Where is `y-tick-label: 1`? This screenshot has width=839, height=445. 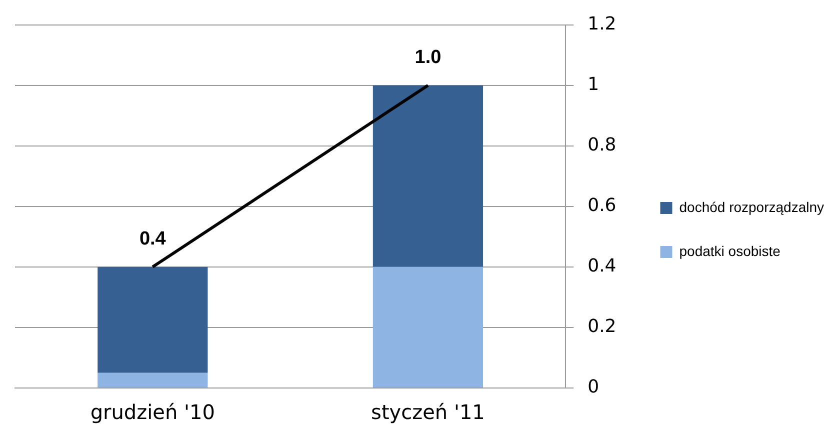
y-tick-label: 1 is located at coordinates (594, 85).